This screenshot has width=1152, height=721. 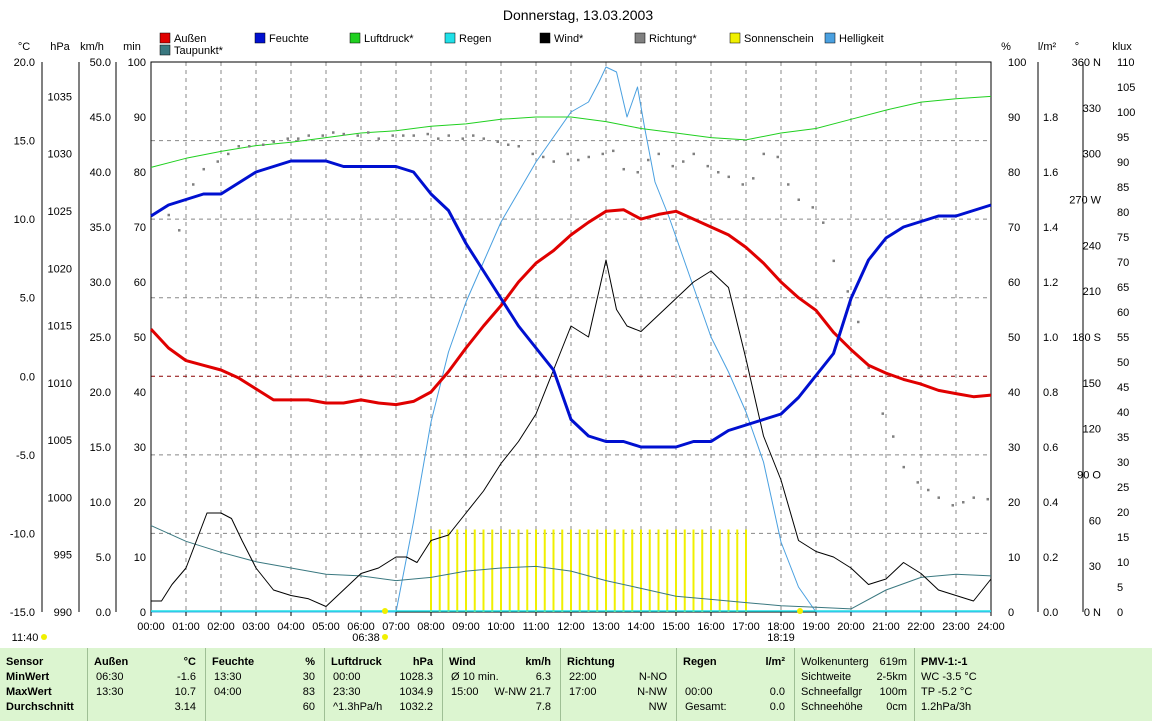 What do you see at coordinates (1123, 438) in the screenshot?
I see `tick-brightness_klux-15: 35` at bounding box center [1123, 438].